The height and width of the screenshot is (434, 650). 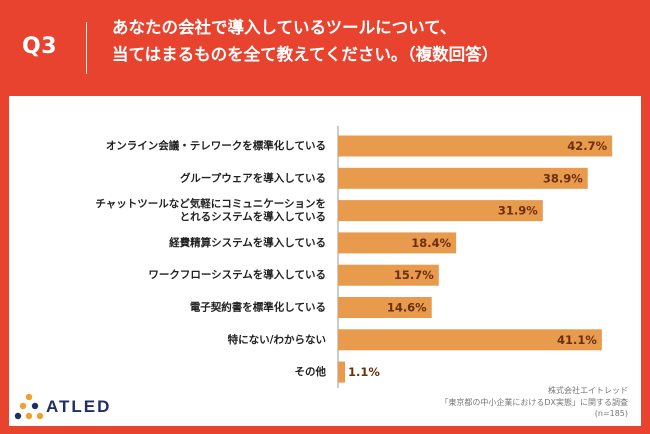 What do you see at coordinates (588, 390) in the screenshot?
I see `source-company: 株式会社エイトレッド` at bounding box center [588, 390].